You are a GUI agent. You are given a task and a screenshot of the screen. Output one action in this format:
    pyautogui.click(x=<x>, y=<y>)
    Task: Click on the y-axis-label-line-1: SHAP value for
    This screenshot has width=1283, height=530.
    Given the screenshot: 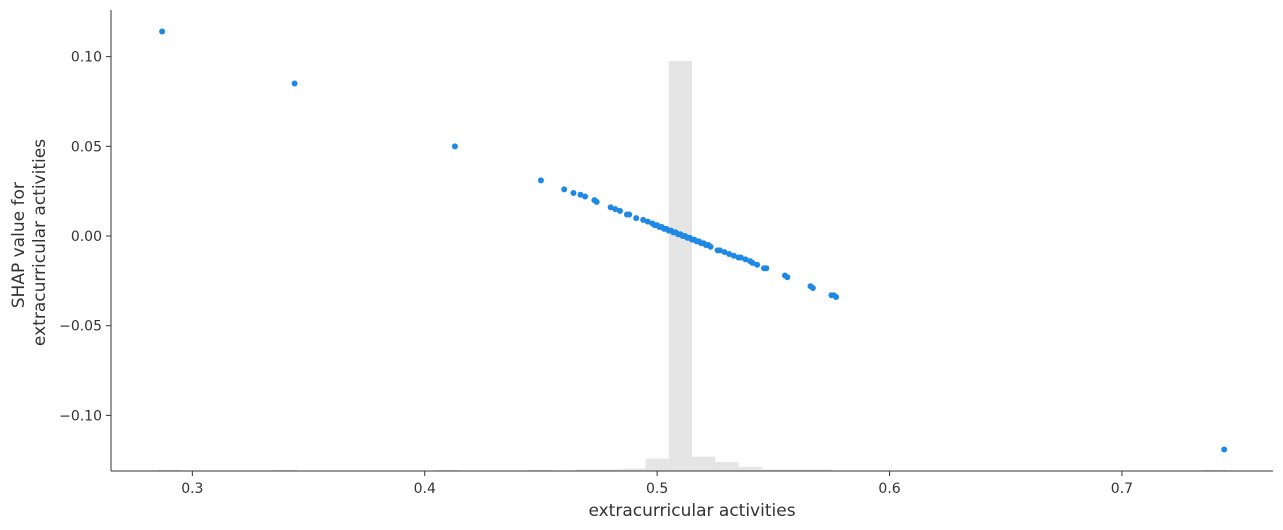 What is the action you would take?
    pyautogui.click(x=19, y=245)
    